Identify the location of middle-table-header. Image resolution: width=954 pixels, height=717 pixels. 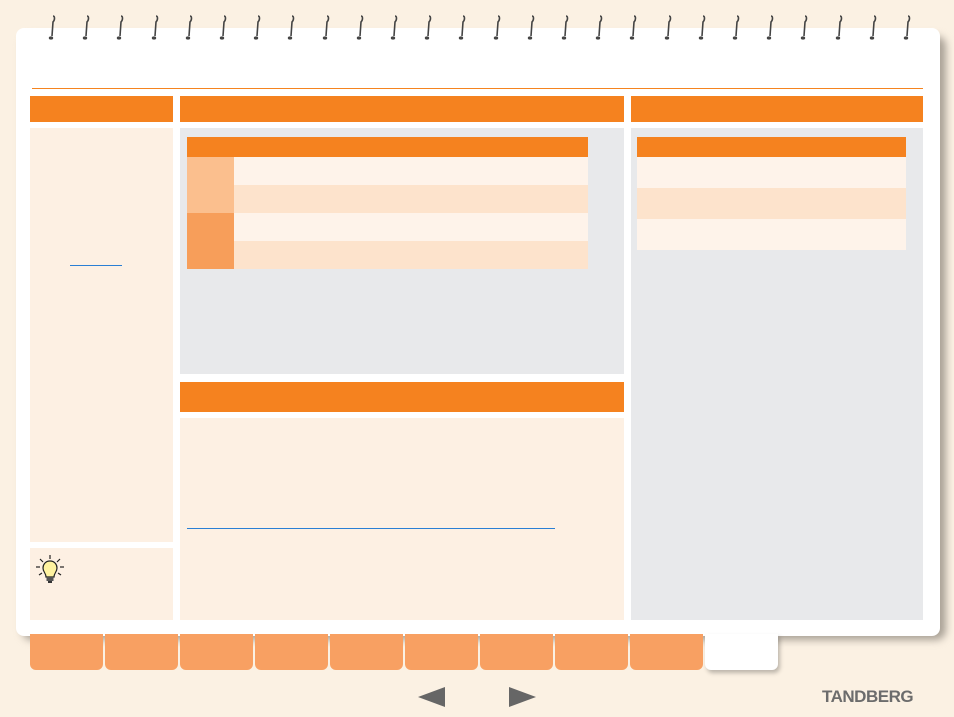
(387, 147).